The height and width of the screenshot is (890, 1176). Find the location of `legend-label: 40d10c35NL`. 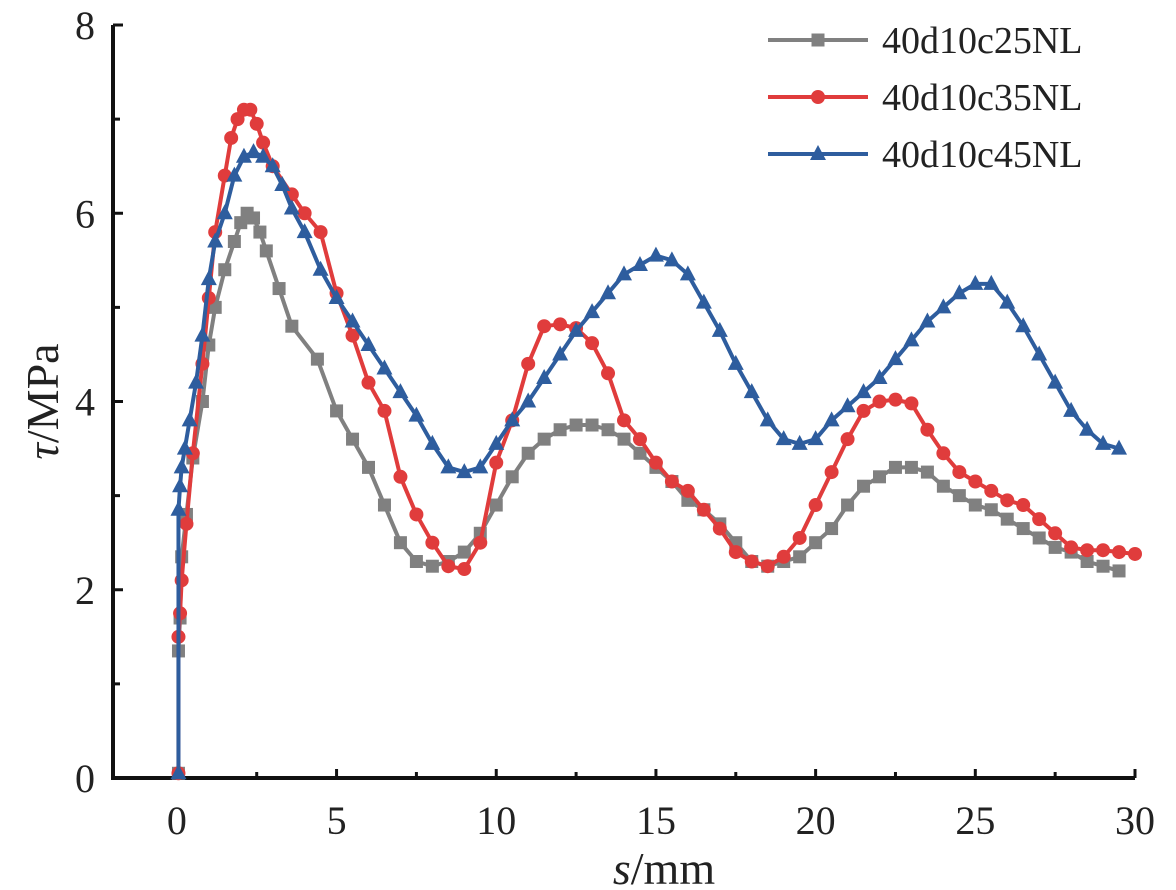

legend-label: 40d10c35NL is located at coordinates (982, 98).